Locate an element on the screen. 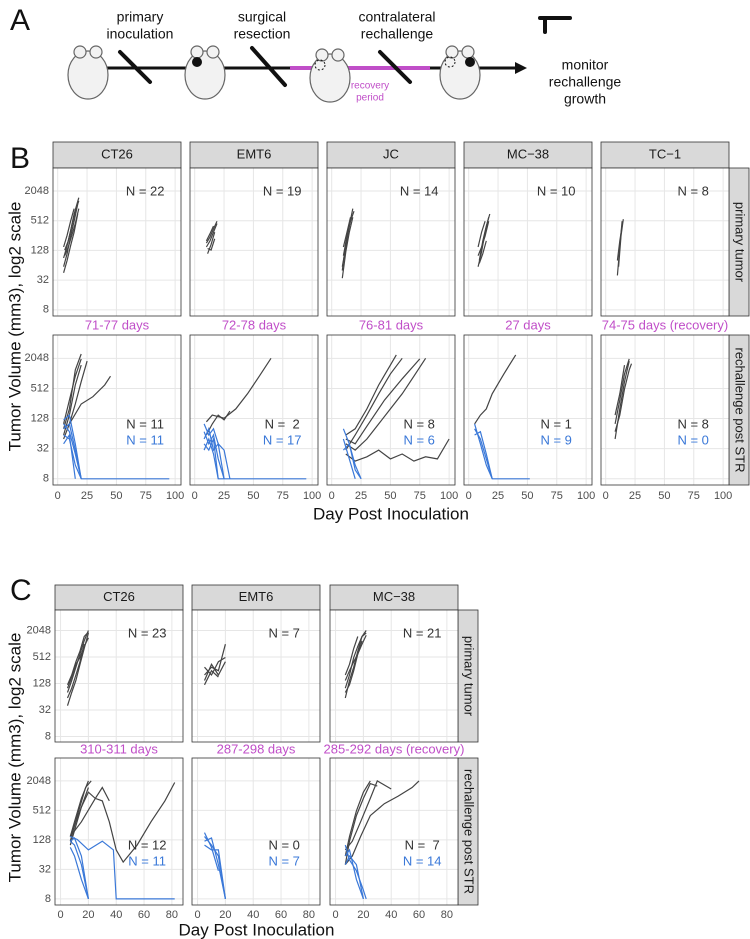 This screenshot has width=750, height=939. recovery-label: recovery is located at coordinates (370, 86).